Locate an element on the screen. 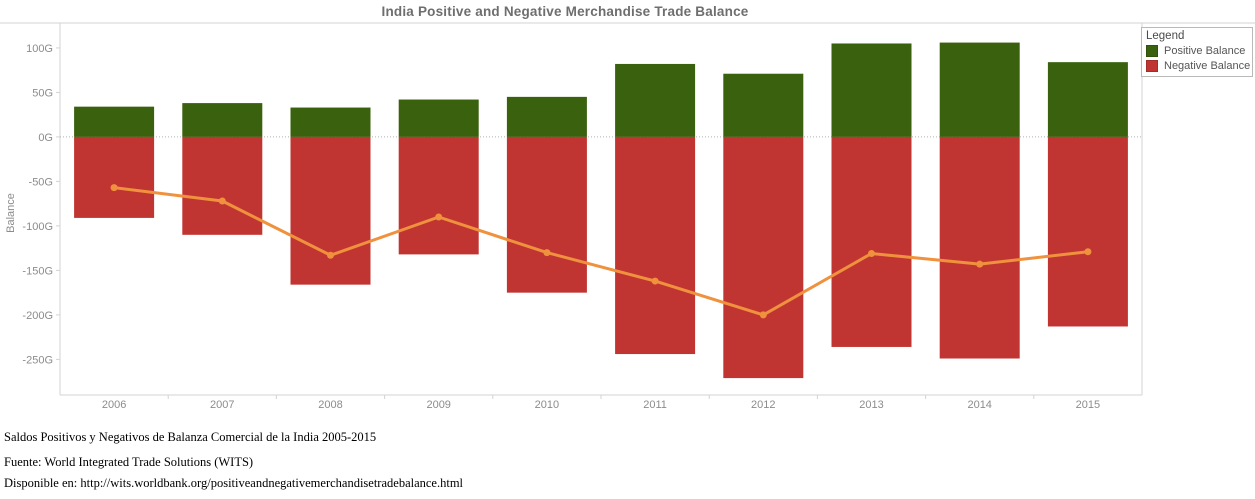  legend-title: Legend is located at coordinates (1165, 36).